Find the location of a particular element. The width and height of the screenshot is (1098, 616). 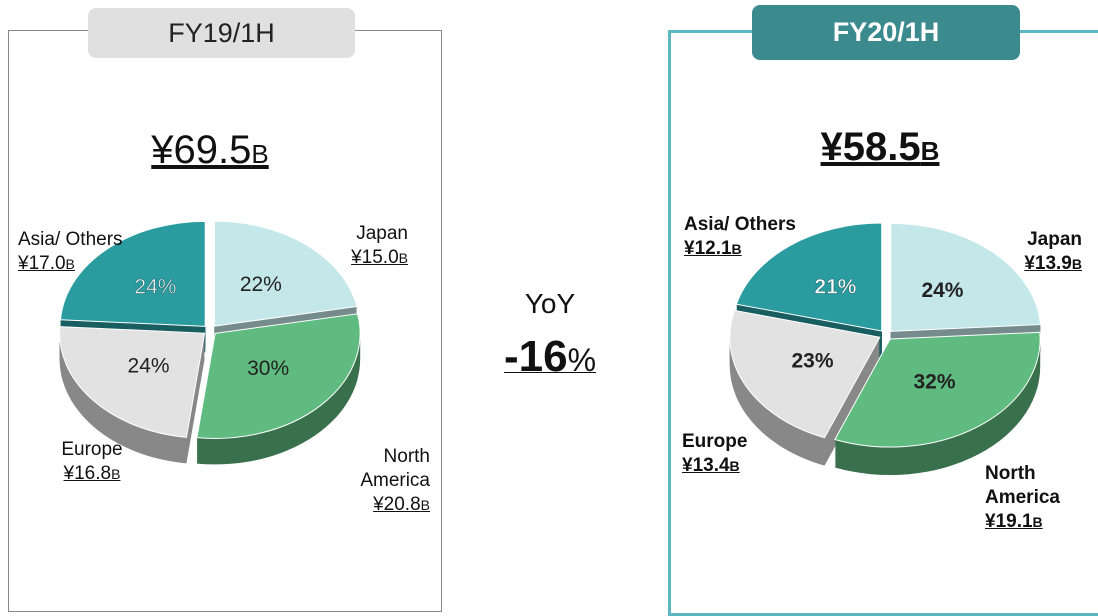

amount-value: ¥13.9 is located at coordinates (1048, 263).